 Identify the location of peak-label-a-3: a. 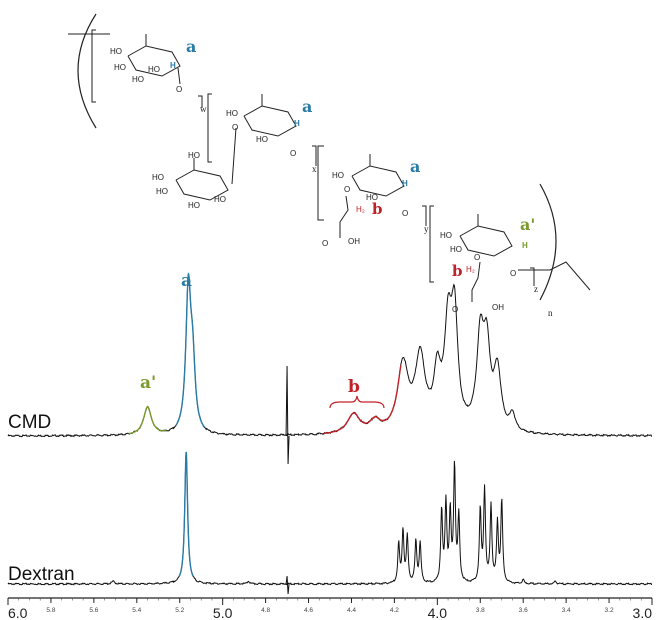
(415, 166).